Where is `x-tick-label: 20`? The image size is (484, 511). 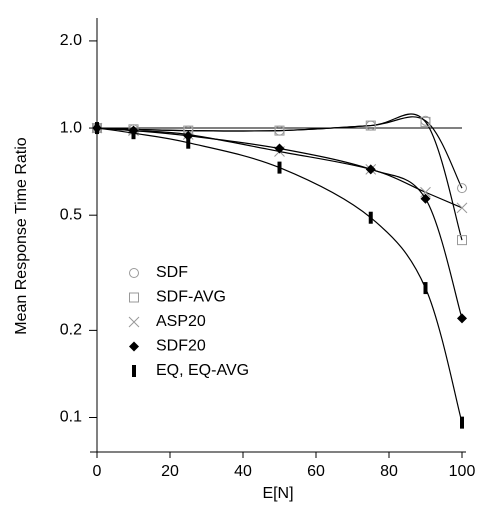
x-tick-label: 20 is located at coordinates (170, 471).